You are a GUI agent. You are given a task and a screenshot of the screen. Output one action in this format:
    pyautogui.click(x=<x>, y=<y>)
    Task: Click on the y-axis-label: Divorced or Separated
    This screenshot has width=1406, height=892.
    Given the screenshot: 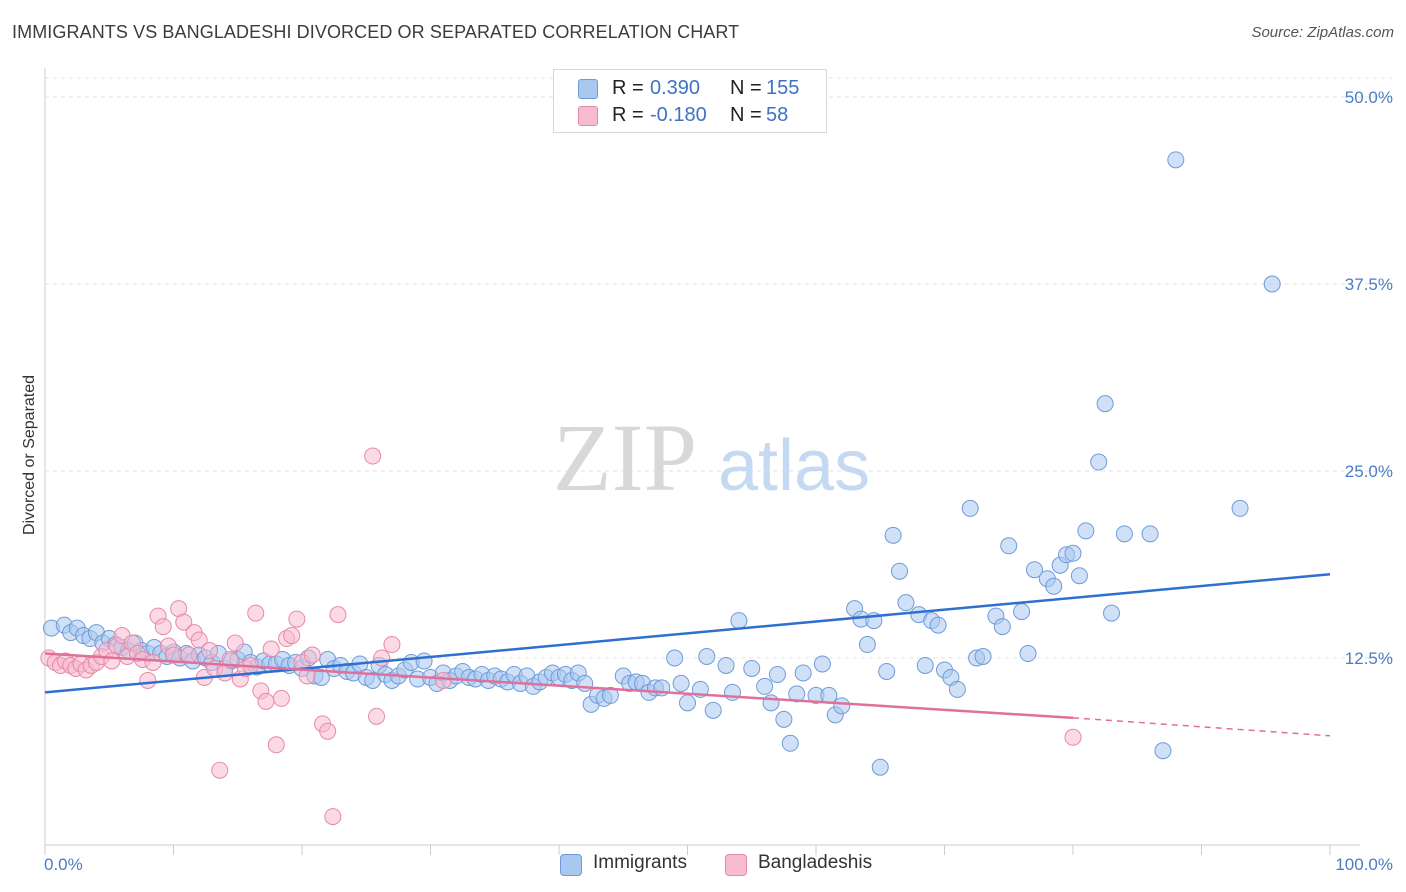 What is the action you would take?
    pyautogui.click(x=29, y=455)
    